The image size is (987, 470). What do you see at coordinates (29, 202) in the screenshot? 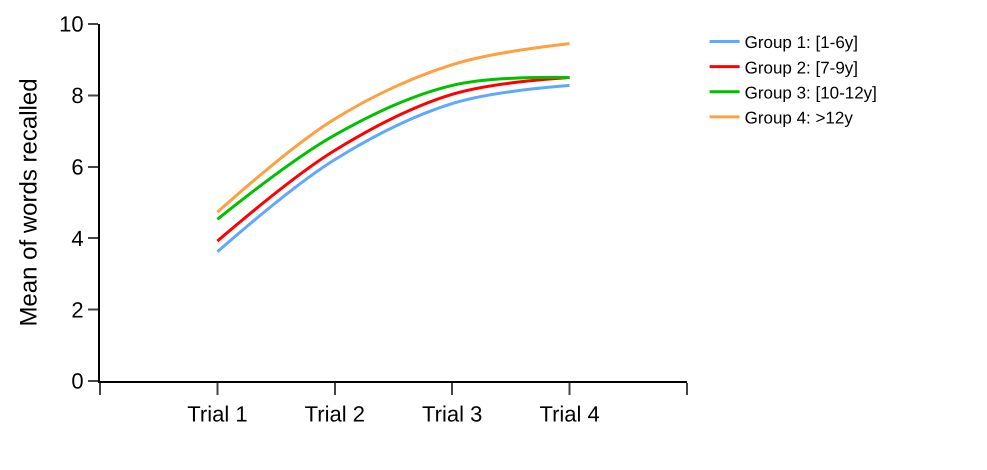
I see `y-axis-title: Mean of words recalled` at bounding box center [29, 202].